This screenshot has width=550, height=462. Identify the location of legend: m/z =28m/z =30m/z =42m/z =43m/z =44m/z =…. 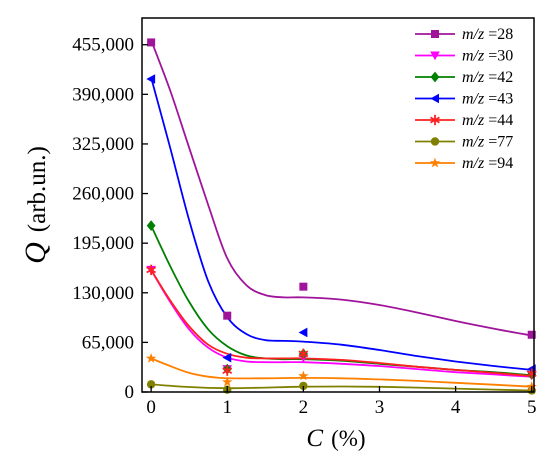
(464, 99).